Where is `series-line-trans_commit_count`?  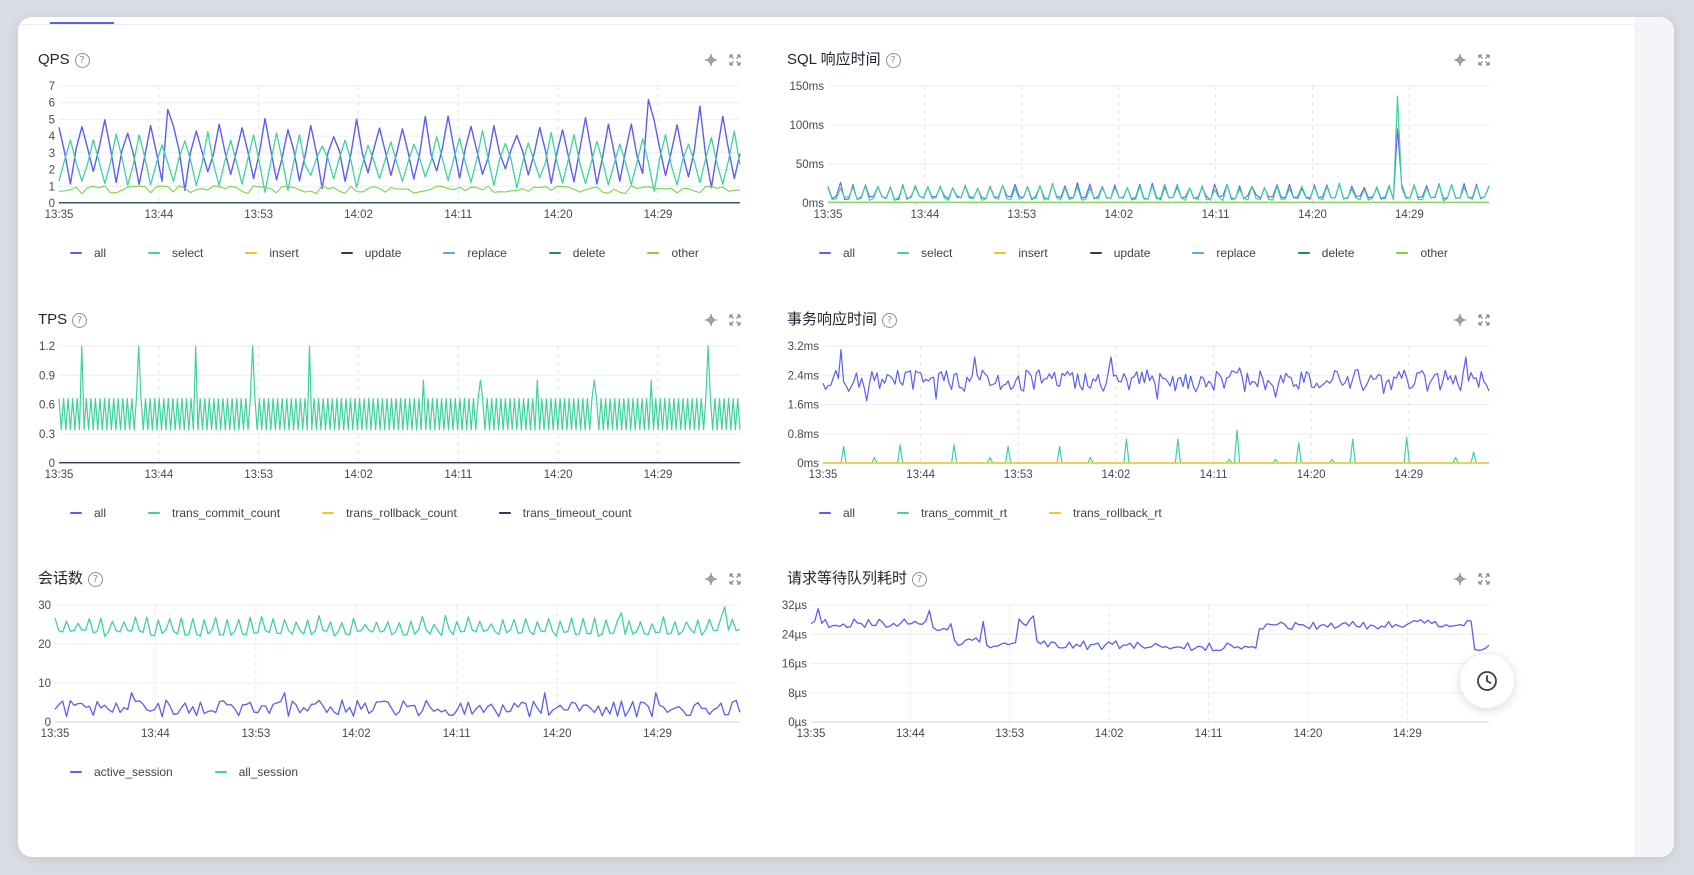 series-line-trans_commit_count is located at coordinates (399, 388).